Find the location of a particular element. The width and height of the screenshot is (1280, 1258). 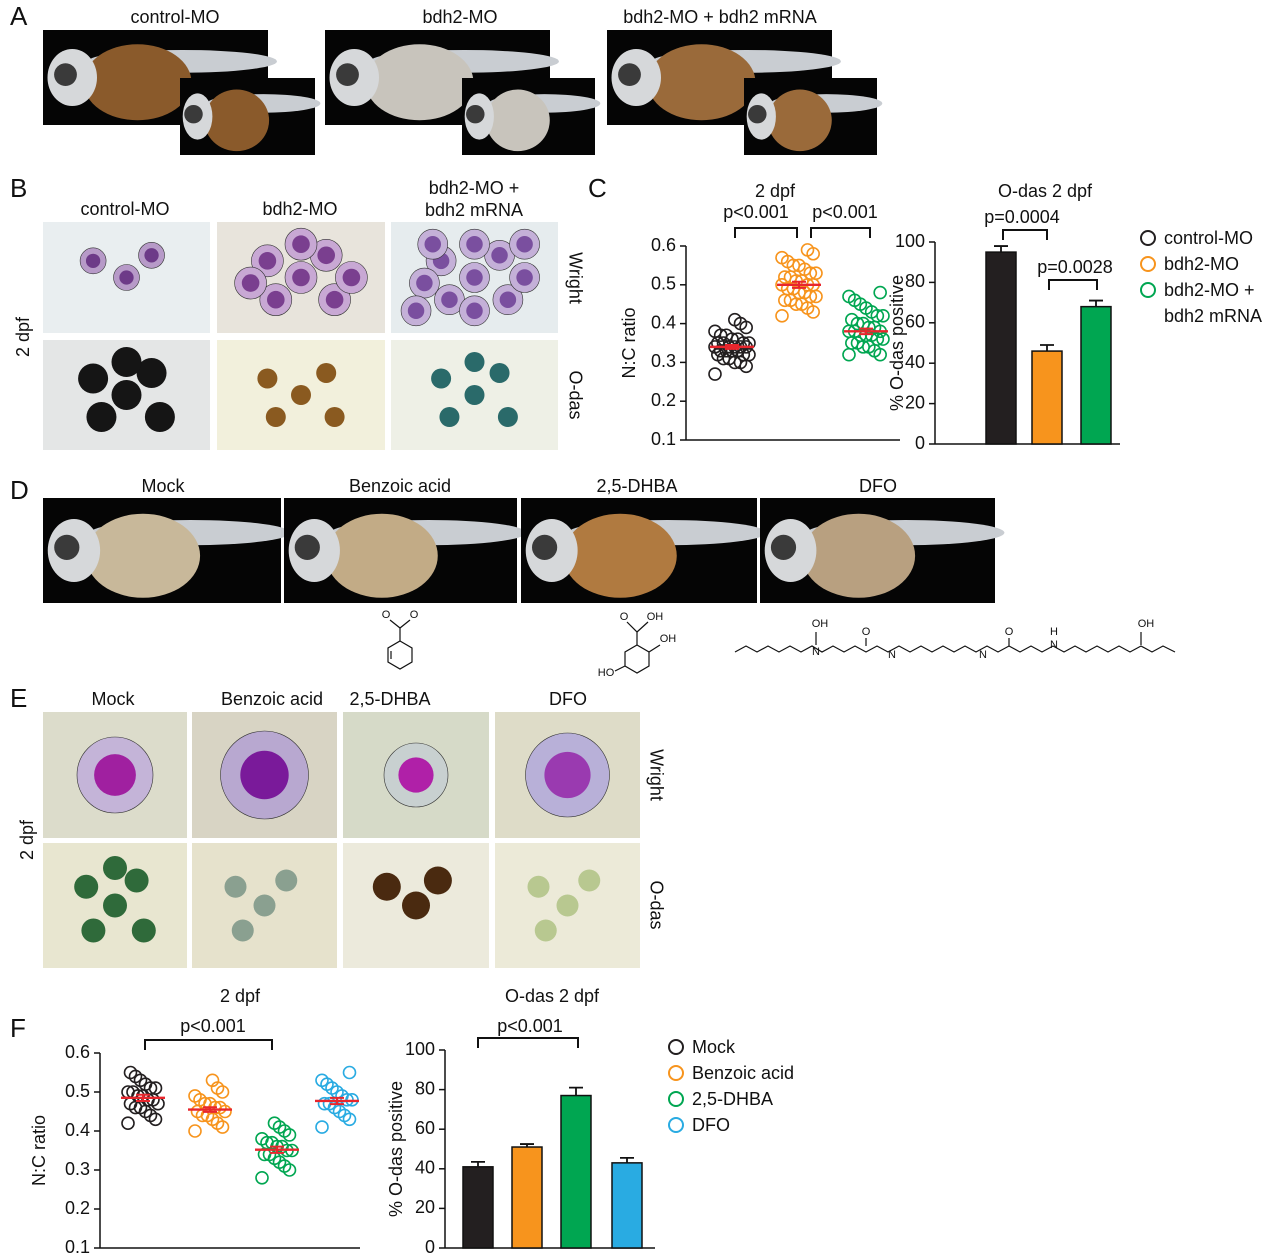

y-tick-label: 100 is located at coordinates (910, 241).